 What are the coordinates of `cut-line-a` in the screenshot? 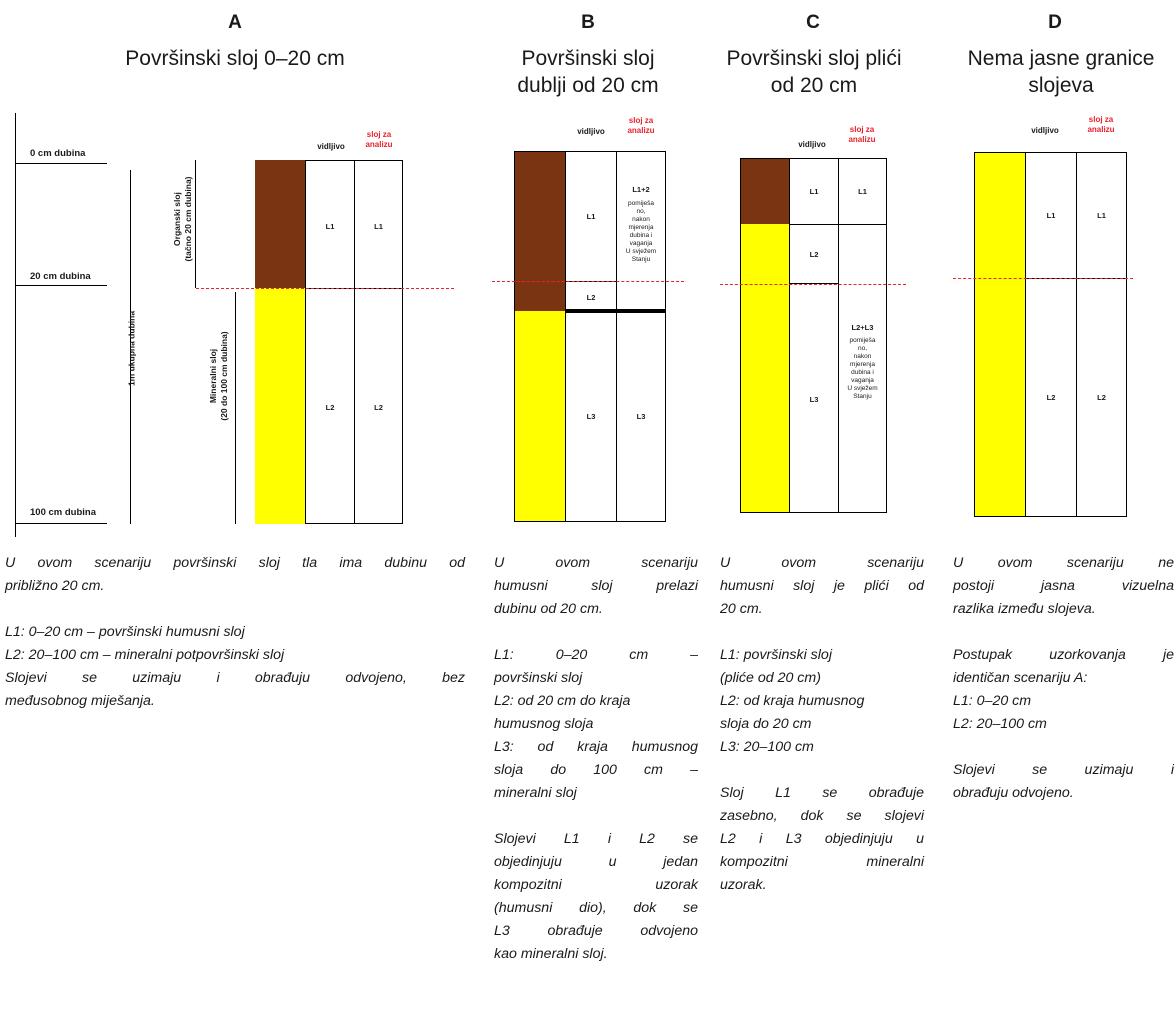 It's located at (325, 288).